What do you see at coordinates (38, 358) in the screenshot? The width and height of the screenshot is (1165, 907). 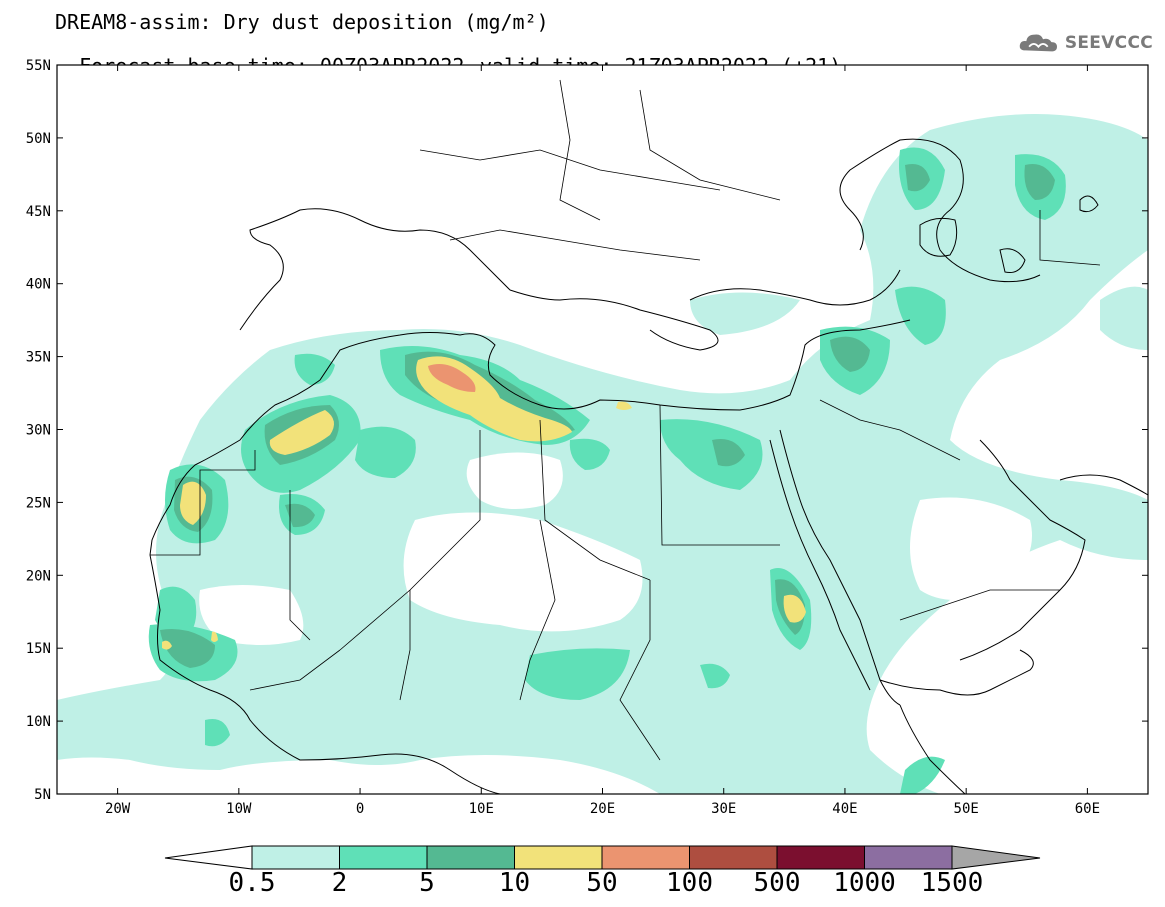 I see `lat-label: 35N` at bounding box center [38, 358].